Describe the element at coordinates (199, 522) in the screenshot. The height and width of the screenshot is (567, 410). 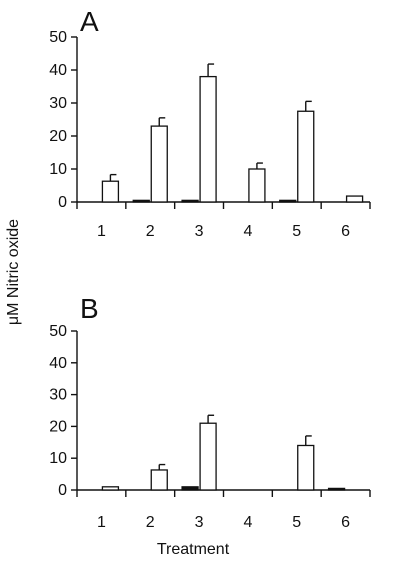
I see `x-tick-label-b-3: 3` at that location.